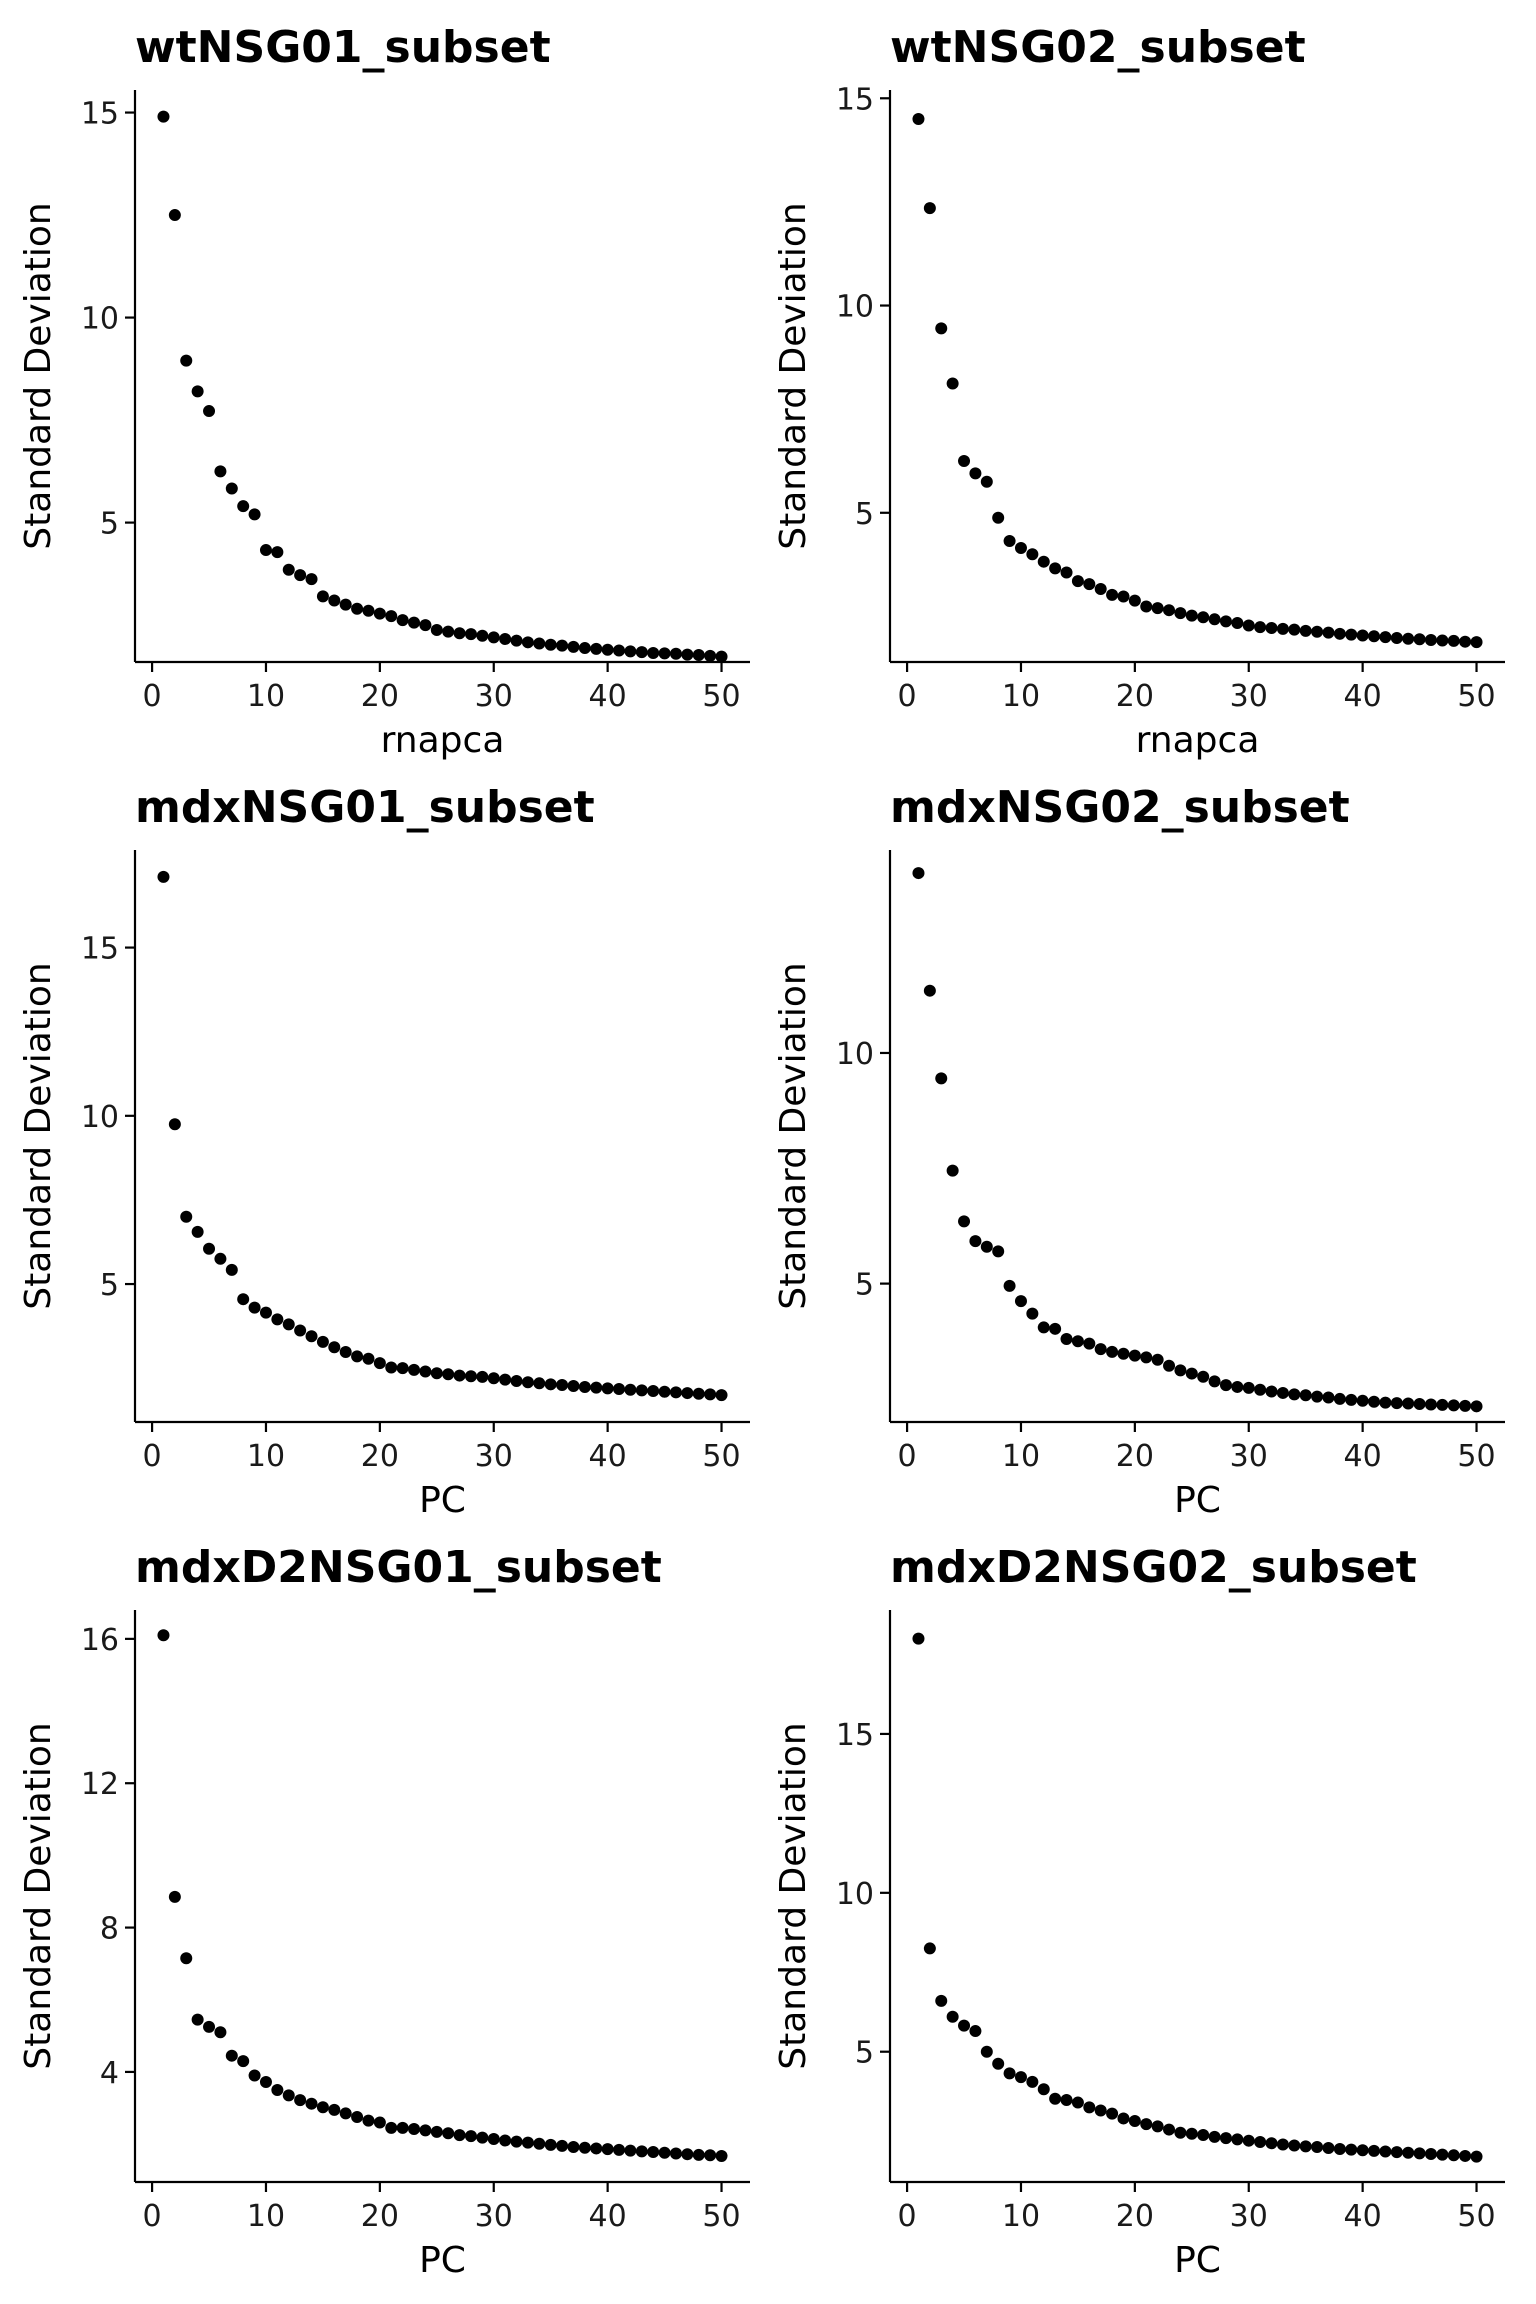  I want to click on chart-title: wtNSG01_subset, so click(343, 47).